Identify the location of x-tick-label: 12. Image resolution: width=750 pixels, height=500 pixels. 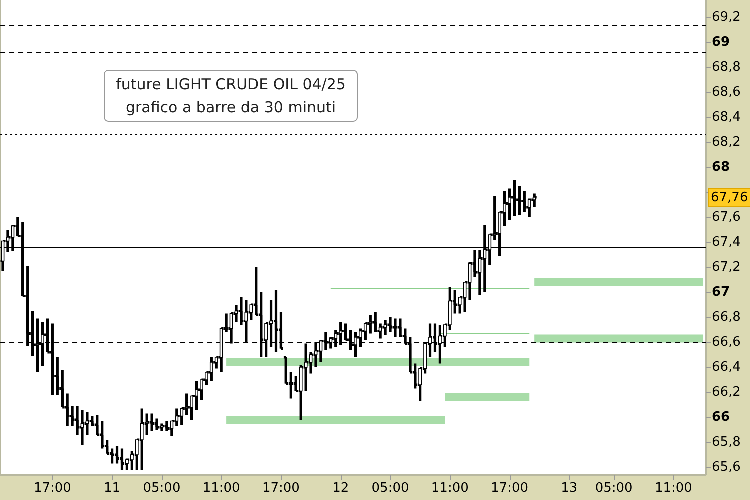
(341, 488).